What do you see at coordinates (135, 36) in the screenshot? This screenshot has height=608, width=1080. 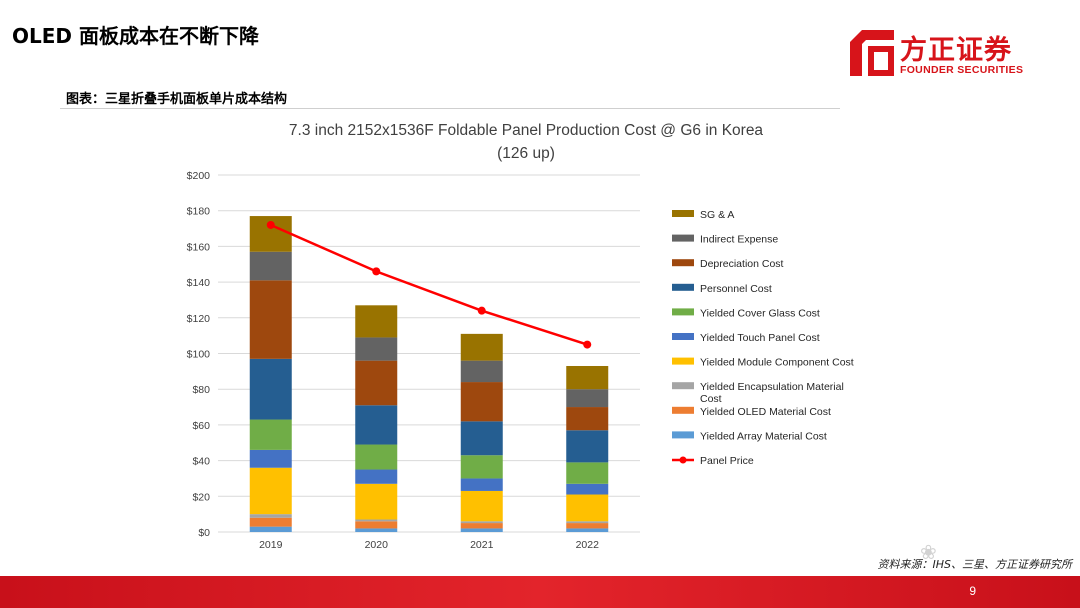 I see `page-title: OLED 面板成本在不断下降` at bounding box center [135, 36].